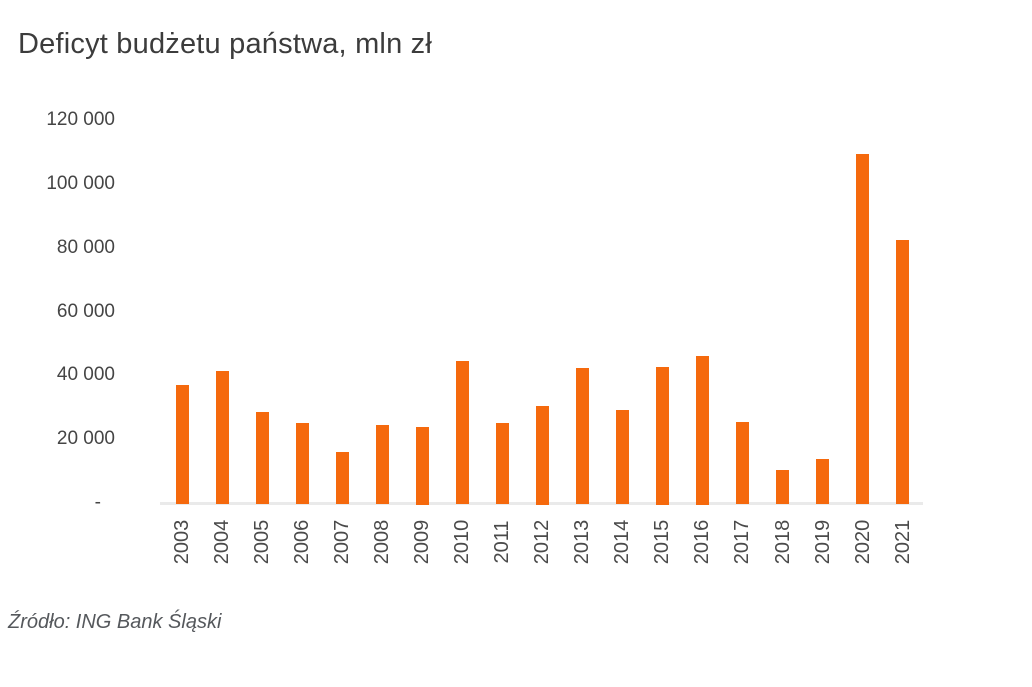  What do you see at coordinates (582, 436) in the screenshot?
I see `bar-2013` at bounding box center [582, 436].